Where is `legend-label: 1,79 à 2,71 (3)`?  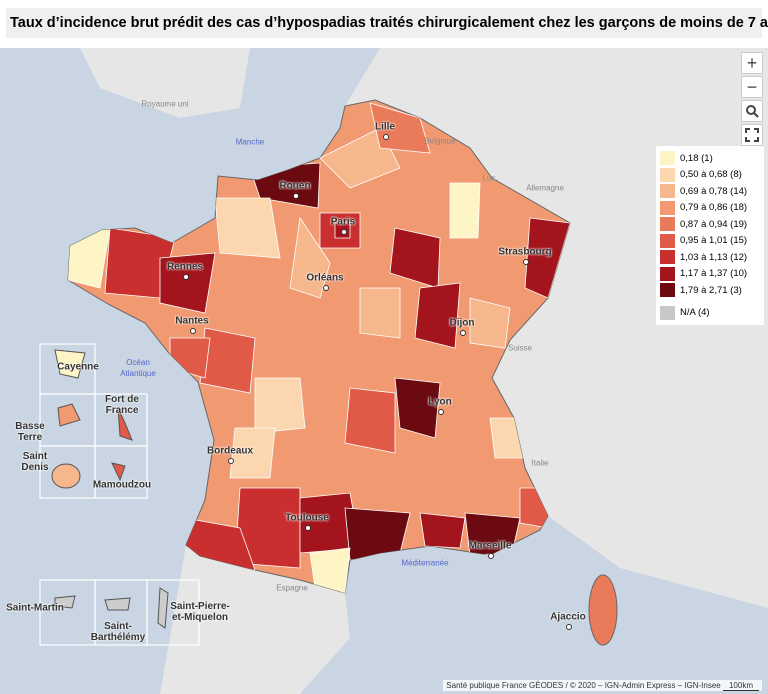 legend-label: 1,79 à 2,71 (3) is located at coordinates (711, 290).